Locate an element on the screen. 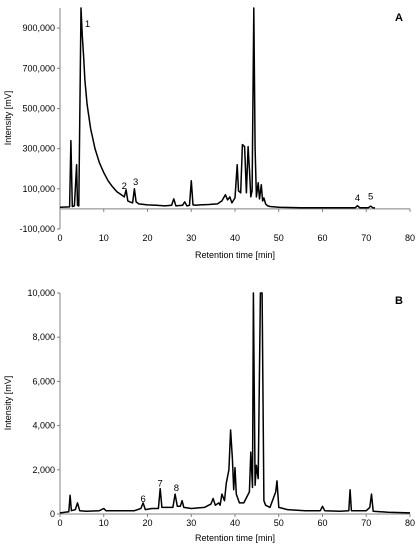 This screenshot has width=420, height=550. y-tick-label: 6,000 is located at coordinates (43, 381).